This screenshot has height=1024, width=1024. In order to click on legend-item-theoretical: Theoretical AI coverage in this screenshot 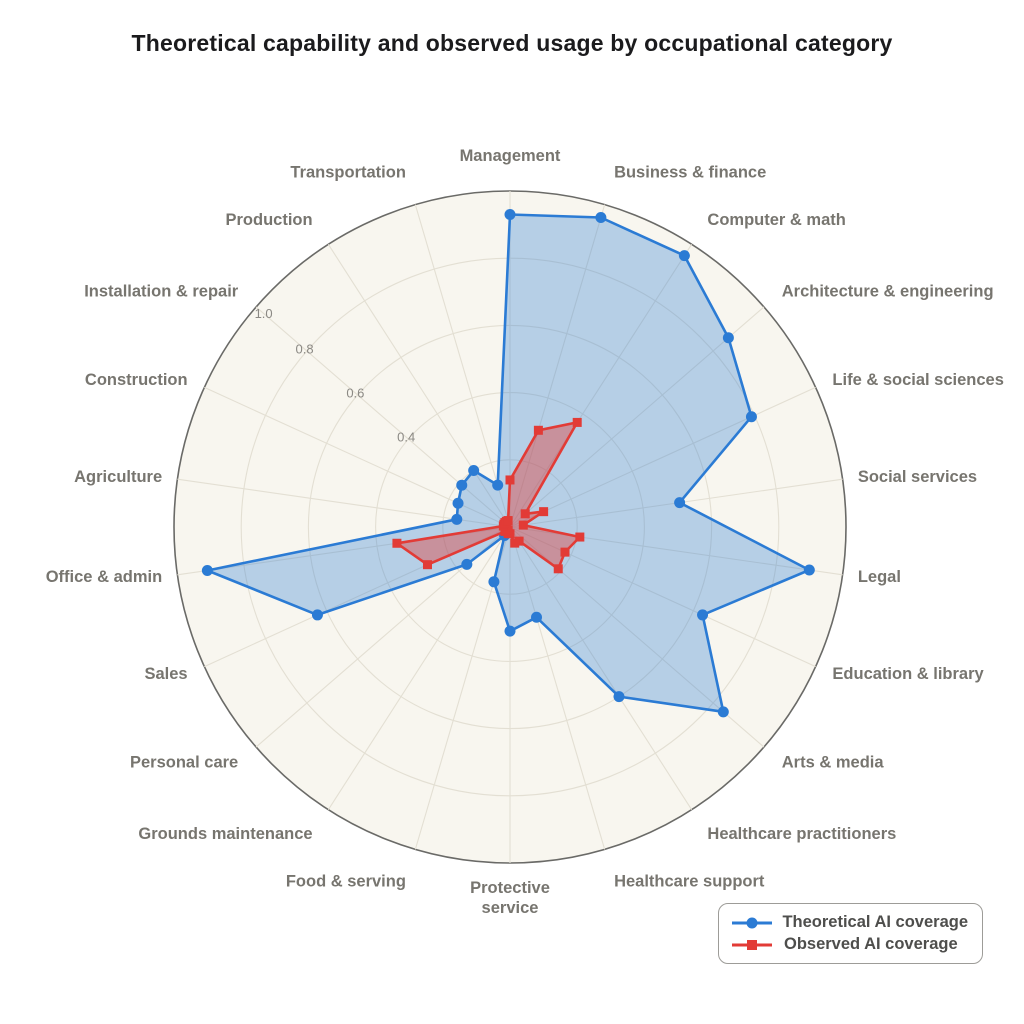, I will do `click(848, 922)`.